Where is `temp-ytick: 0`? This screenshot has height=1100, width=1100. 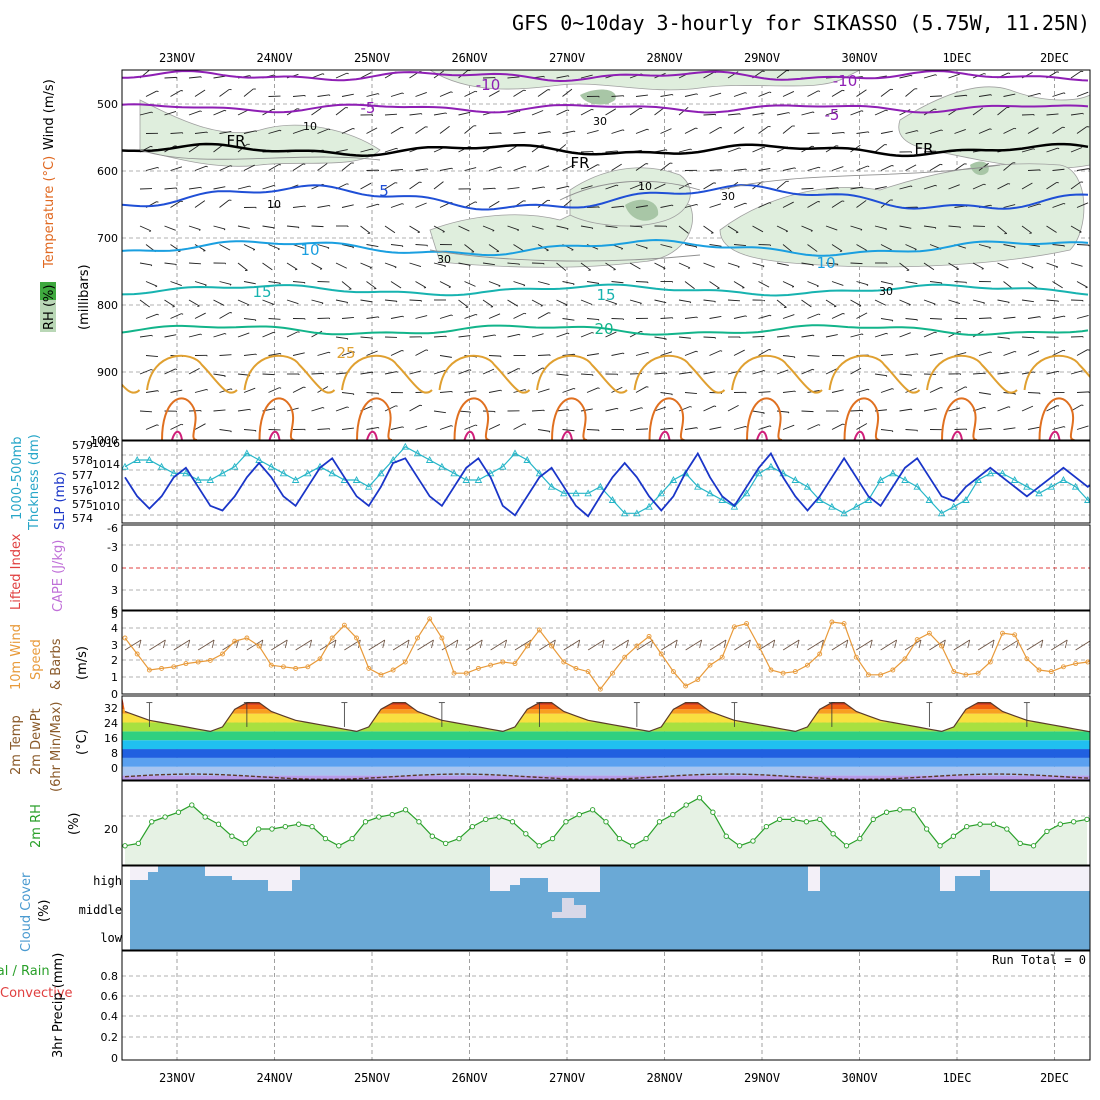
temp-ytick: 0 is located at coordinates (114, 768).